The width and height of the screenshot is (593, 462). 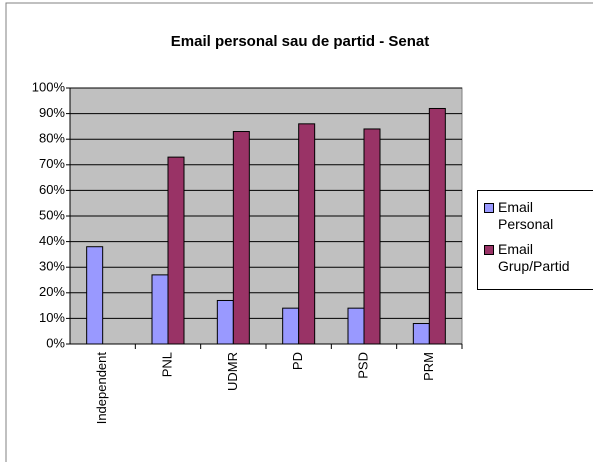 What do you see at coordinates (534, 257) in the screenshot?
I see `legend-label: Email Grup/Partid` at bounding box center [534, 257].